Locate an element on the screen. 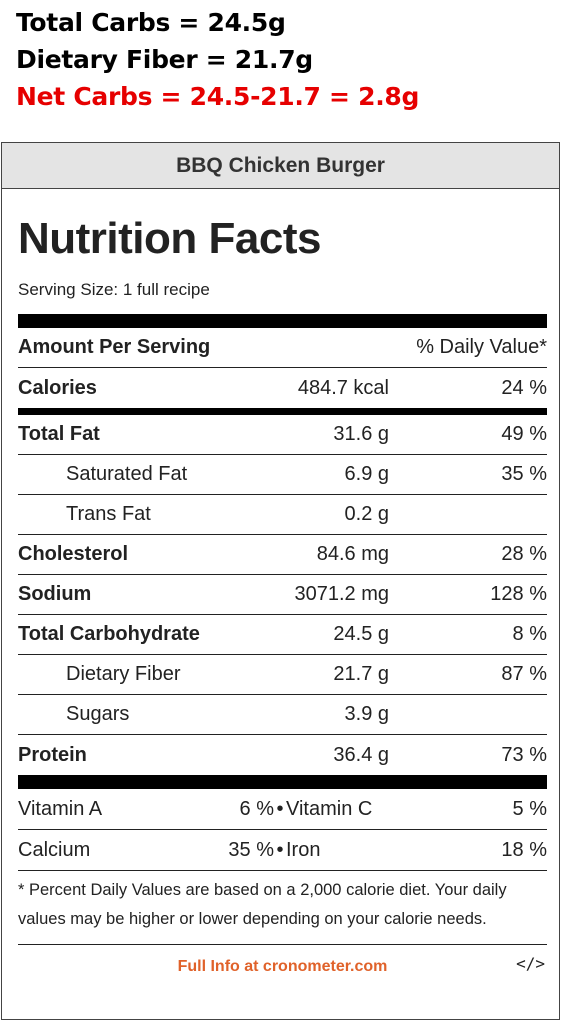 This screenshot has height=1024, width=563. nutrient-name: Sodium is located at coordinates (55, 594).